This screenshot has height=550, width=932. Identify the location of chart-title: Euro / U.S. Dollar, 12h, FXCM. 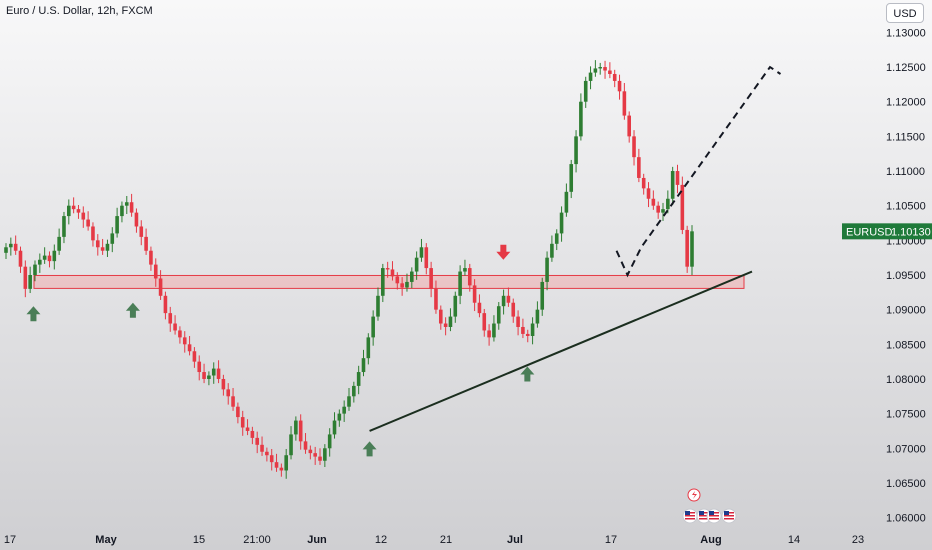
(79, 11).